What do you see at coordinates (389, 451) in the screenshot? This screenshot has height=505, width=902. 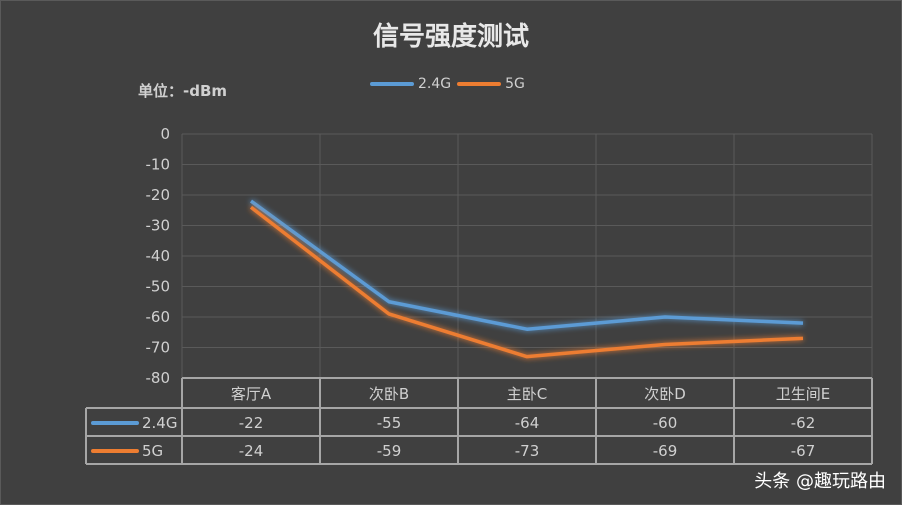 I see `table-value: -59` at bounding box center [389, 451].